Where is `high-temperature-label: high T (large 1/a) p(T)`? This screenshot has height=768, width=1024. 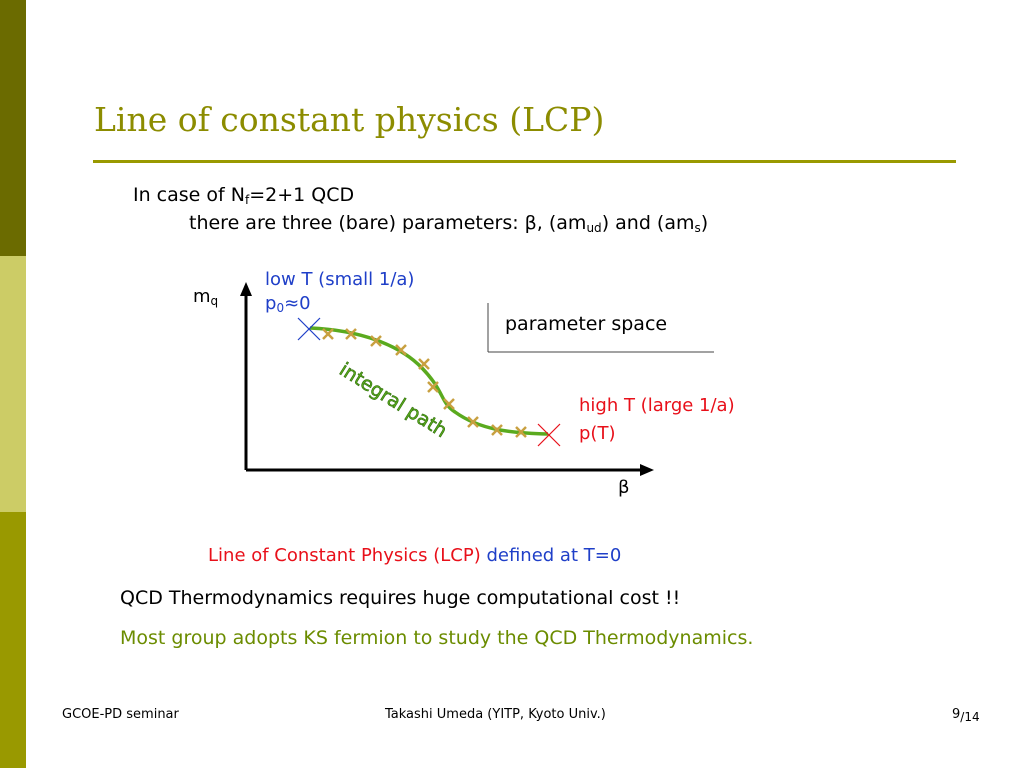 high-temperature-label: high T (large 1/a) p(T) is located at coordinates (657, 420).